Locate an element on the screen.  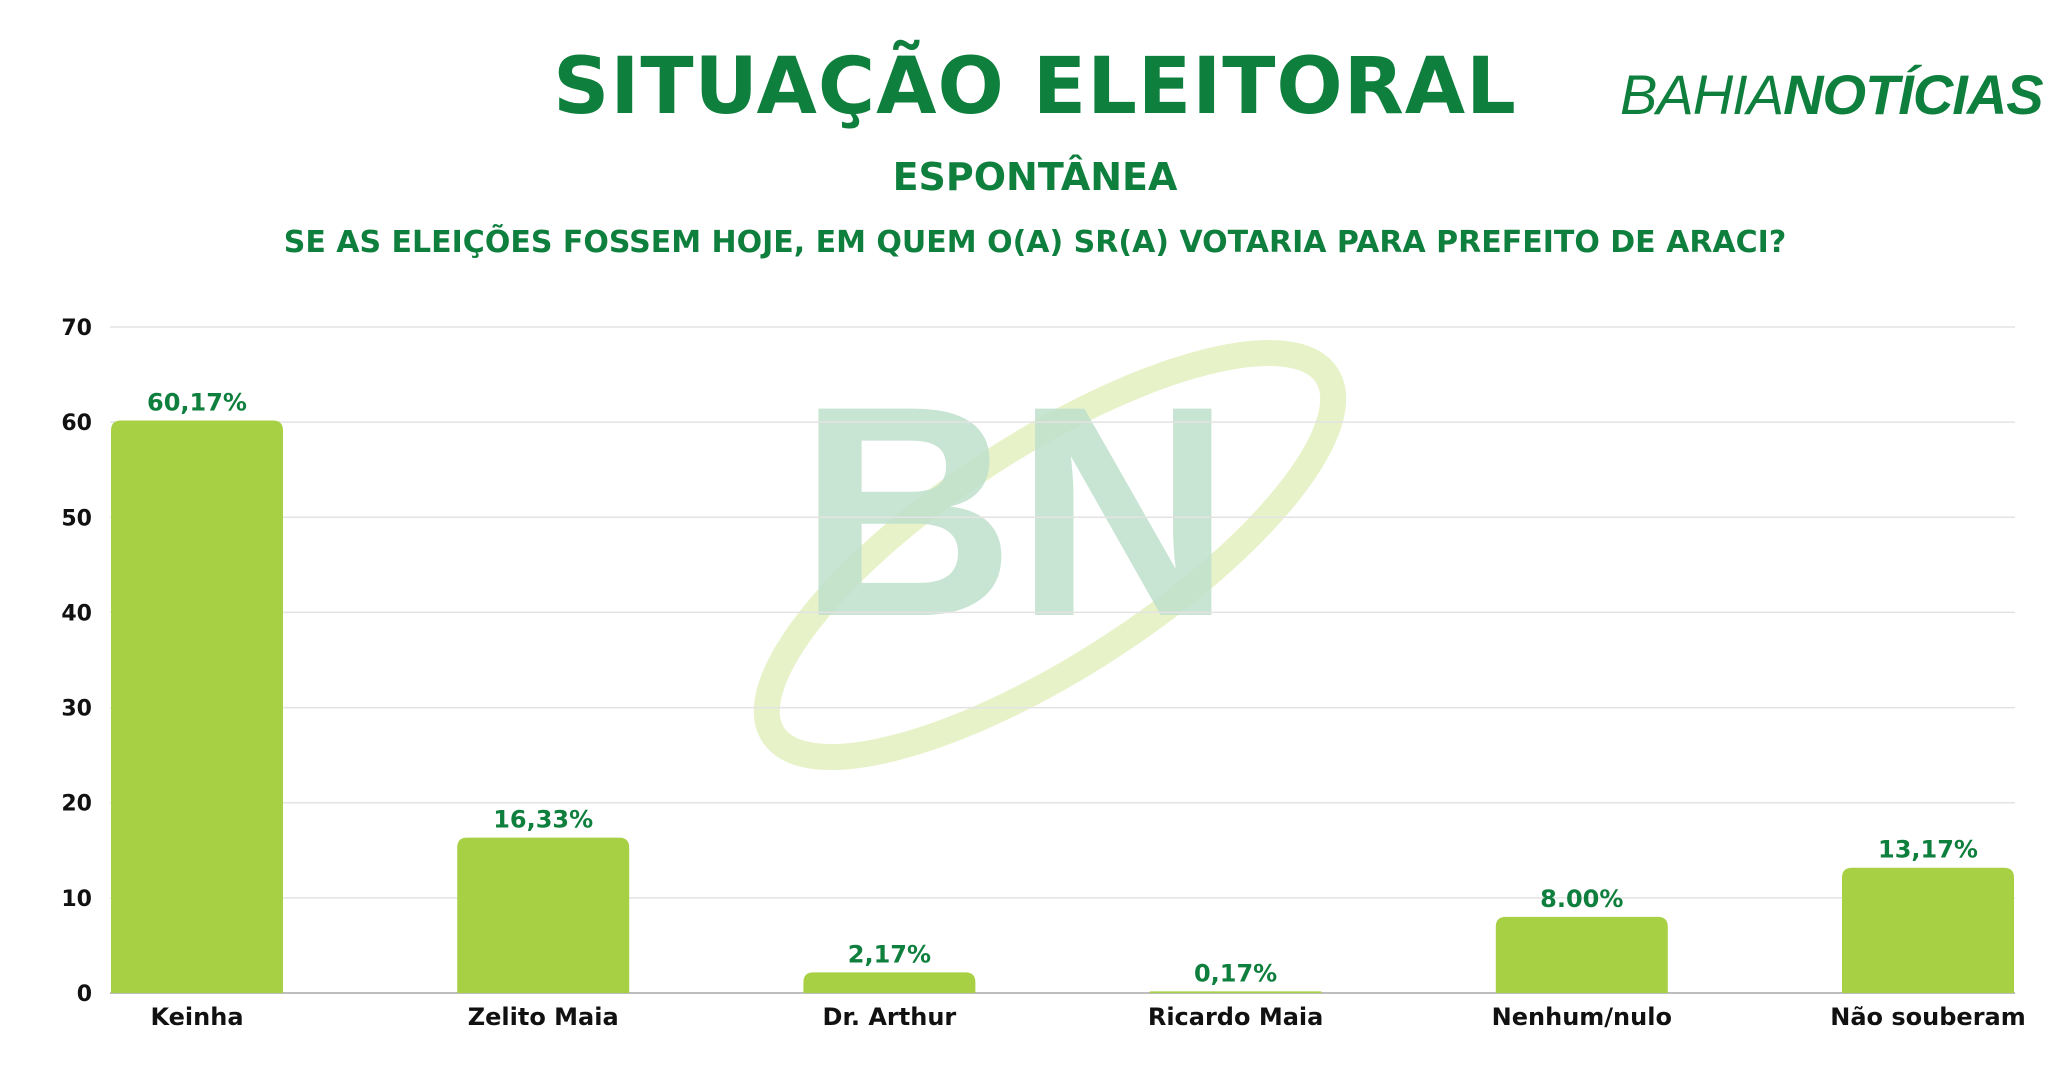
bahia-noticias-logo: BAHIANOTÍCIAS is located at coordinates (1832, 94).